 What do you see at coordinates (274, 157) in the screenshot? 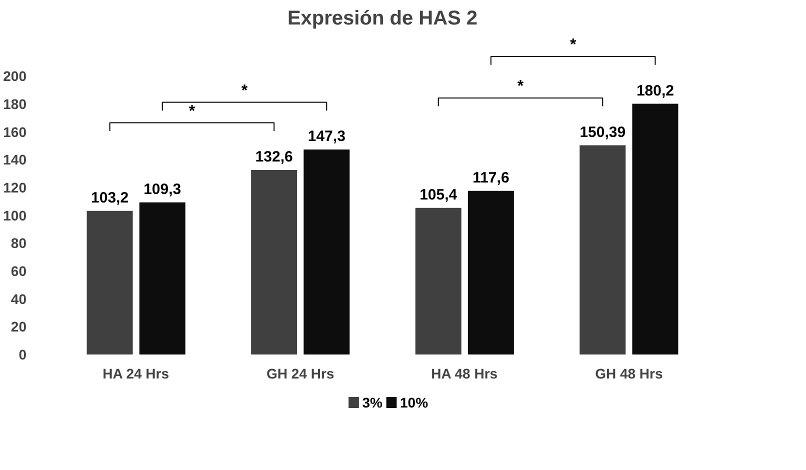
I see `data-label: 132,6` at bounding box center [274, 157].